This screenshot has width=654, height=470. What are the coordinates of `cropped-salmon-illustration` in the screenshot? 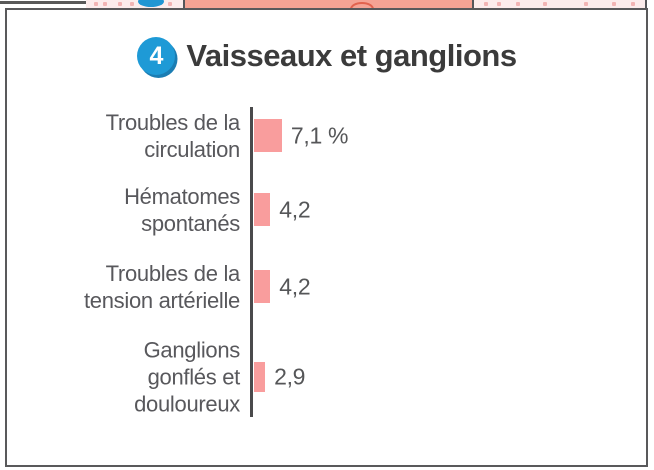 It's located at (328, 4).